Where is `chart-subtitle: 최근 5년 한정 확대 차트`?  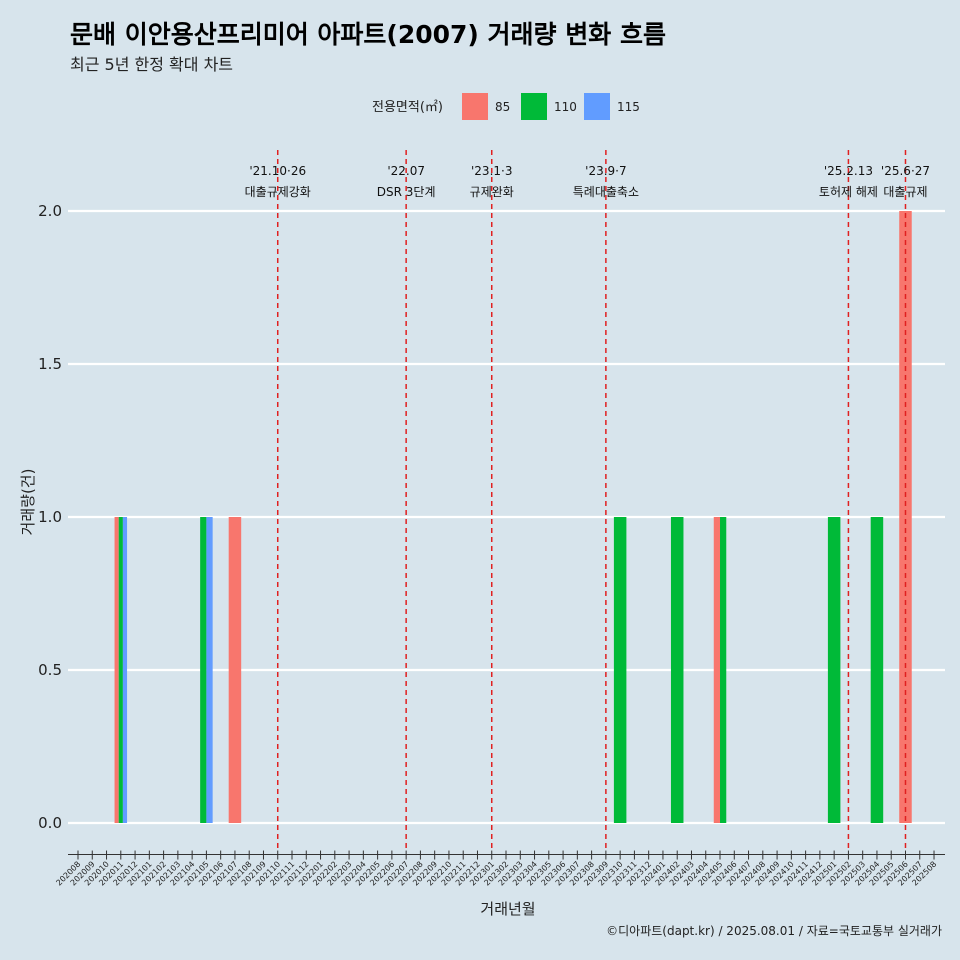
chart-subtitle: 최근 5년 한정 확대 차트 is located at coordinates (151, 64).